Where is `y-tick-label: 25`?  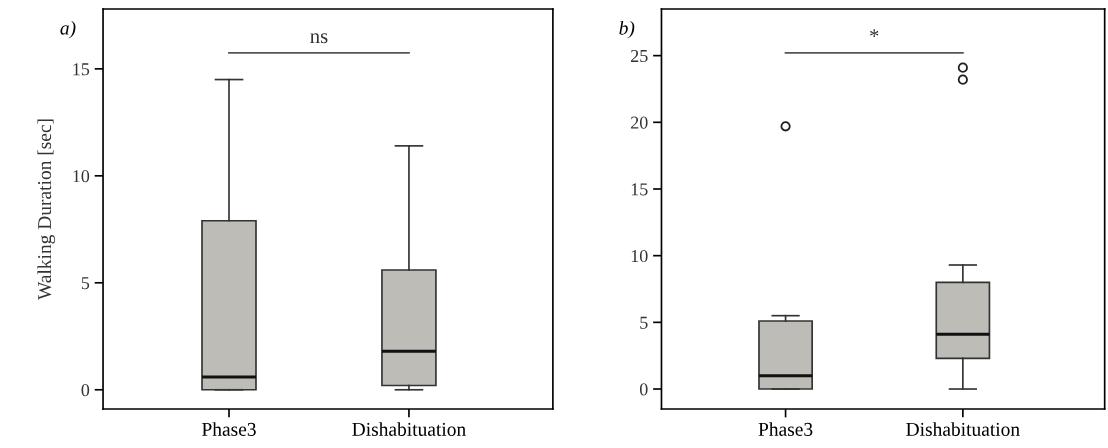
y-tick-label: 25 is located at coordinates (639, 56).